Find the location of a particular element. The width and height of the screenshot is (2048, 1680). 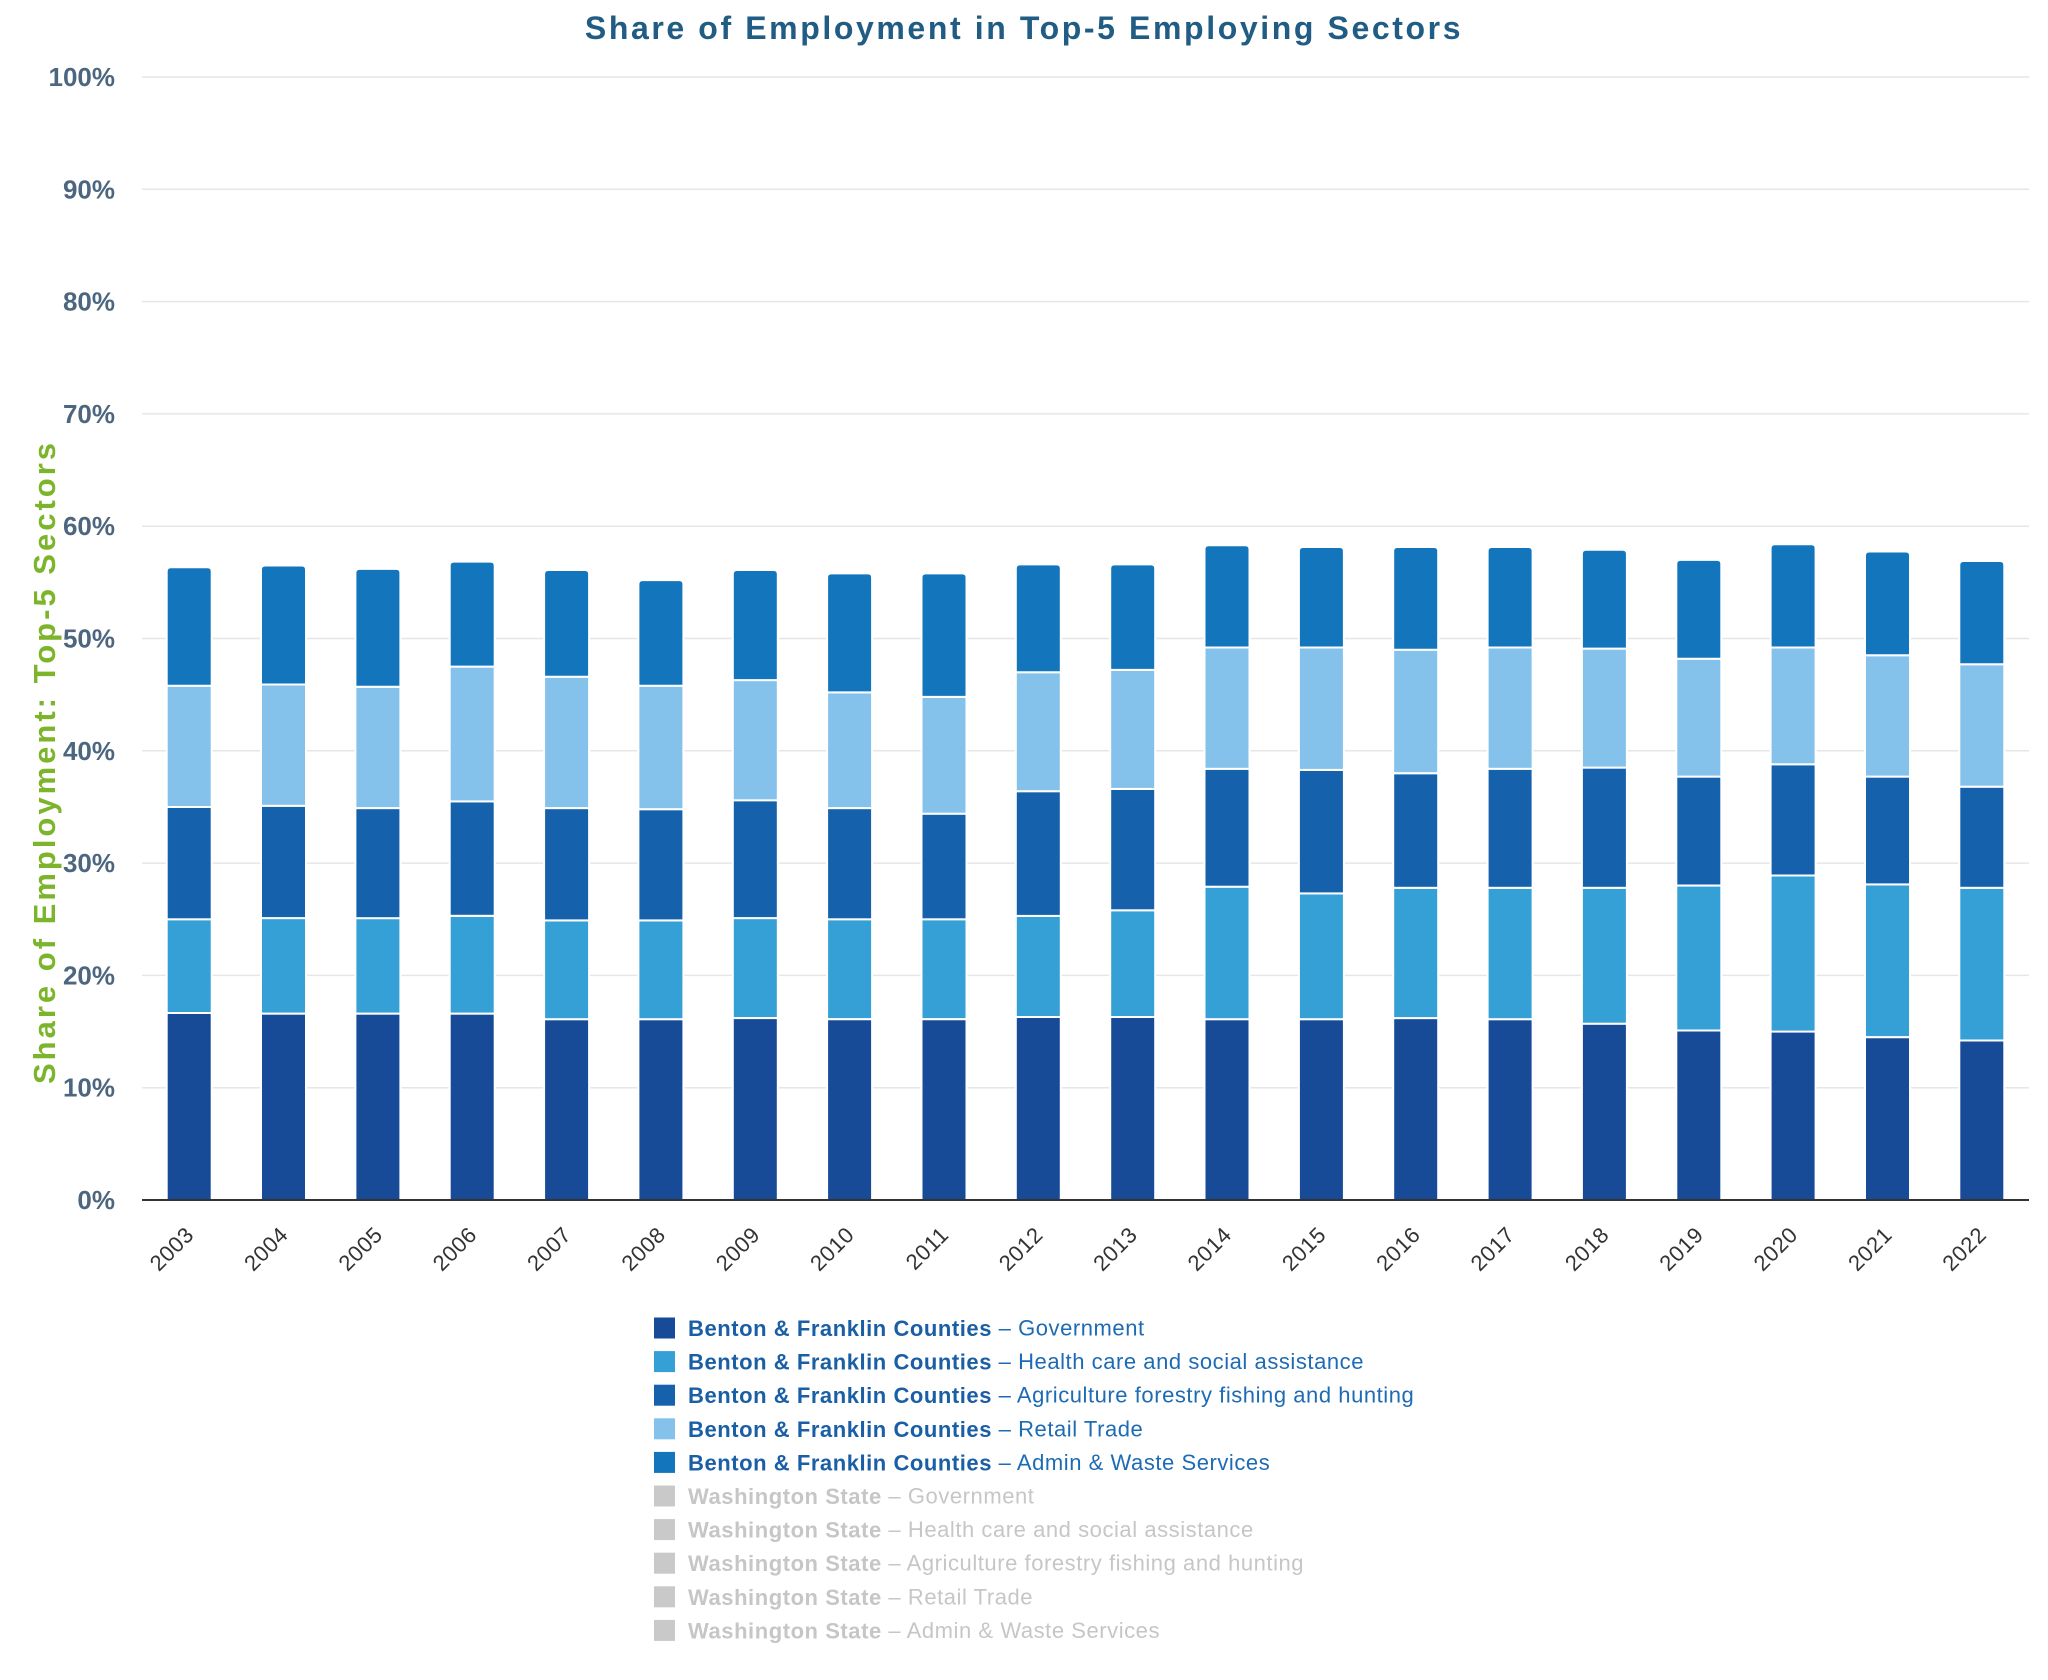

svg-text: 50% is located at coordinates (89, 639).